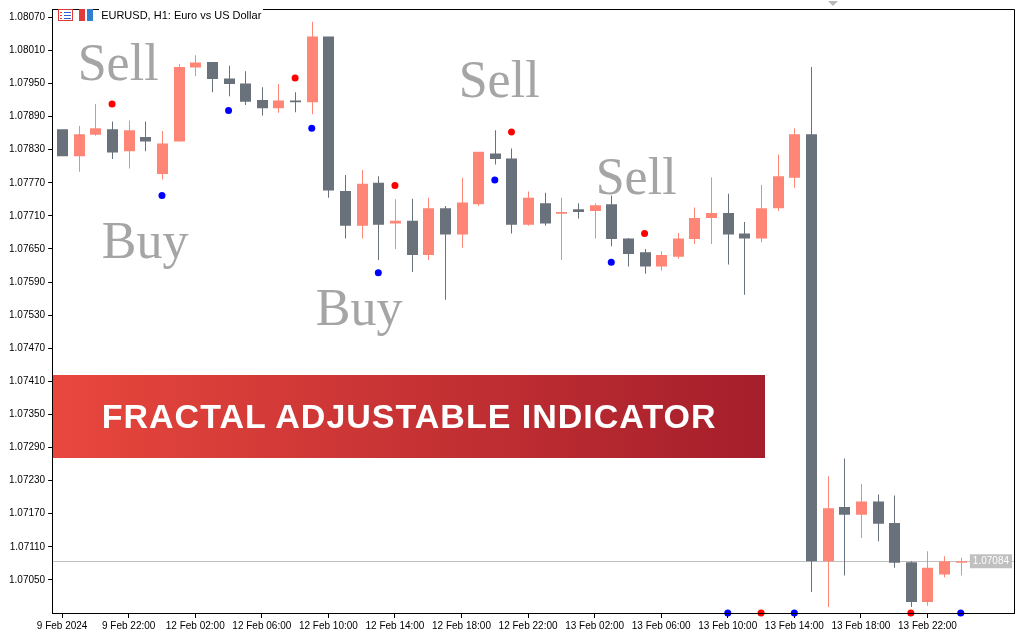 This screenshot has height=640, width=1024. What do you see at coordinates (928, 625) in the screenshot?
I see `x-tick-label: 13 Feb 22:00` at bounding box center [928, 625].